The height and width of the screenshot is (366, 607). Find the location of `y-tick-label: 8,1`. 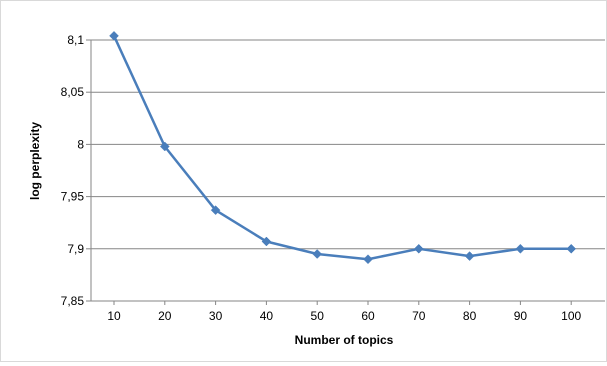

y-tick-label: 8,1 is located at coordinates (75, 40).